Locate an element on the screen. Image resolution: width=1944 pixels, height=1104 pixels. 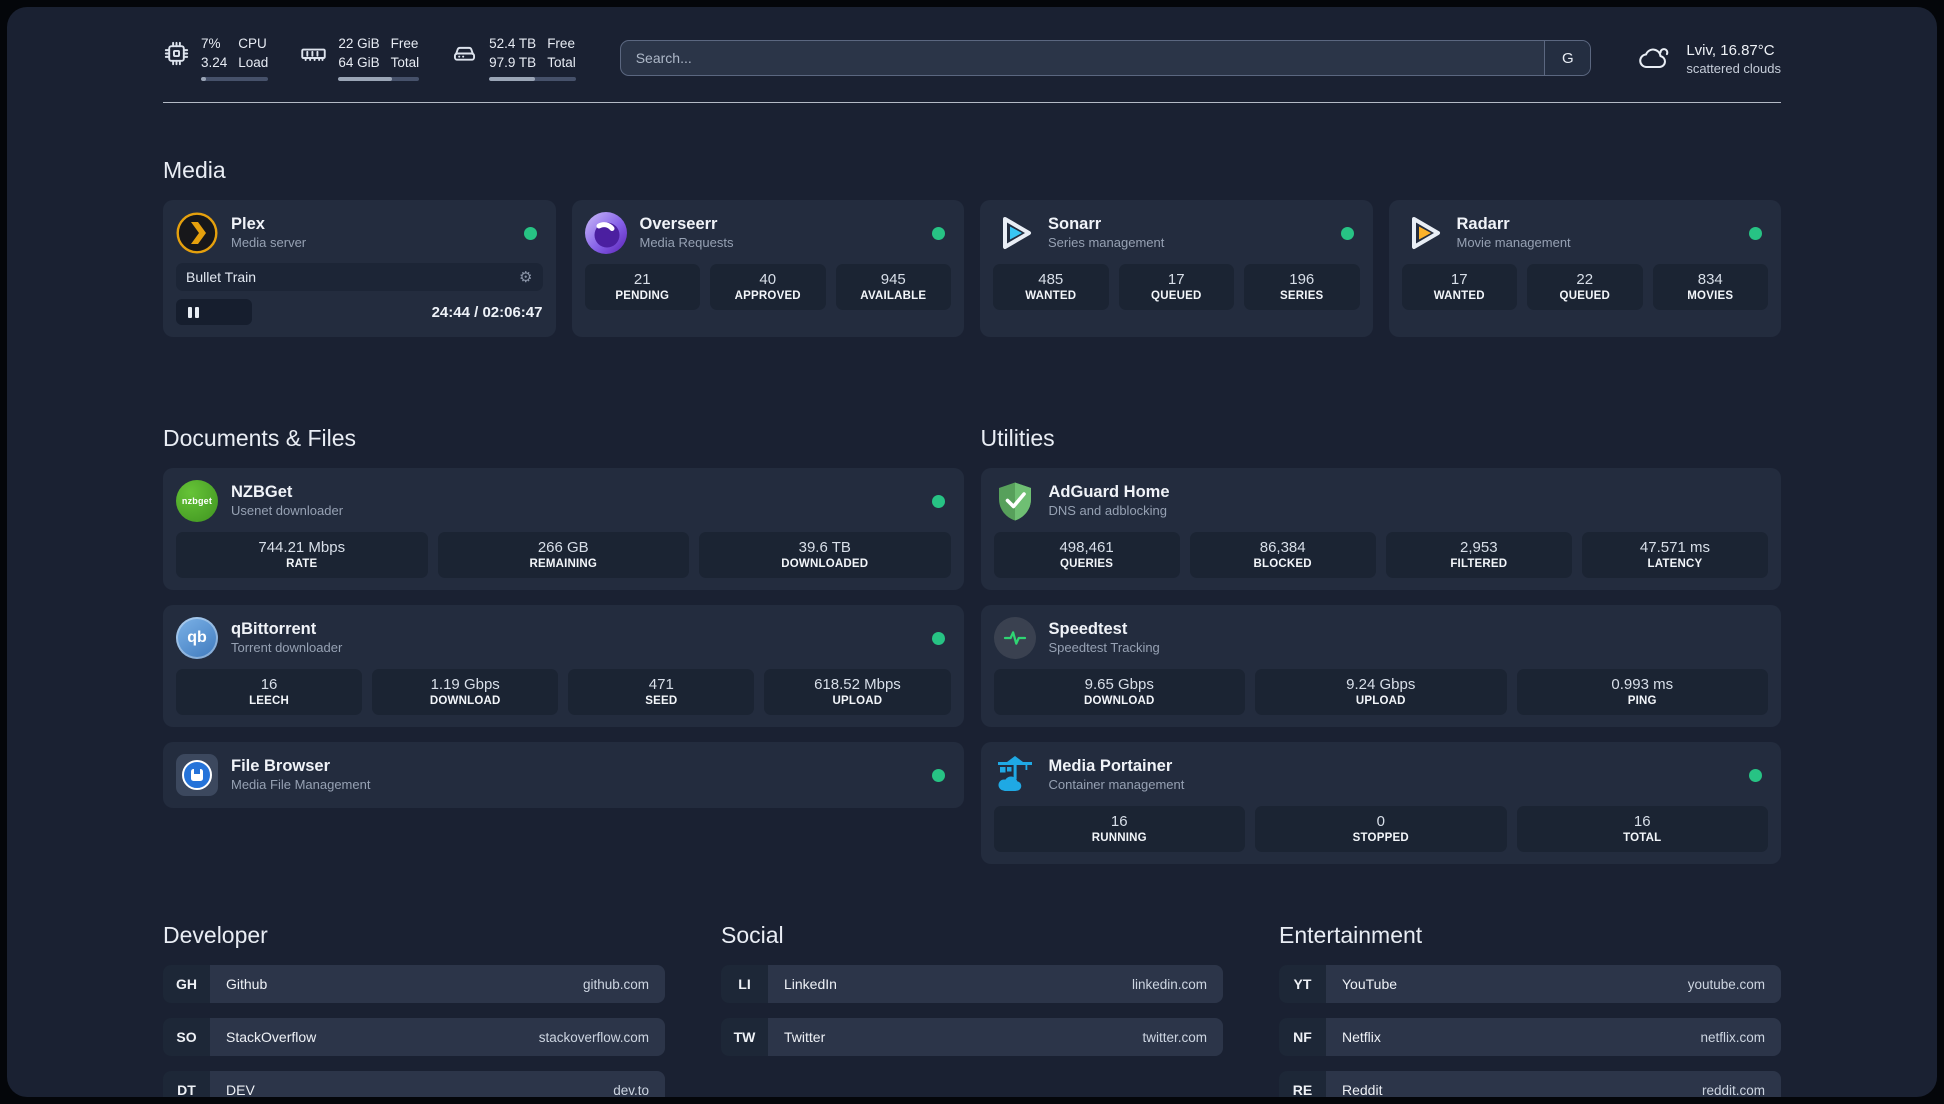
bookmark-name: StackOverflow is located at coordinates (271, 1037).